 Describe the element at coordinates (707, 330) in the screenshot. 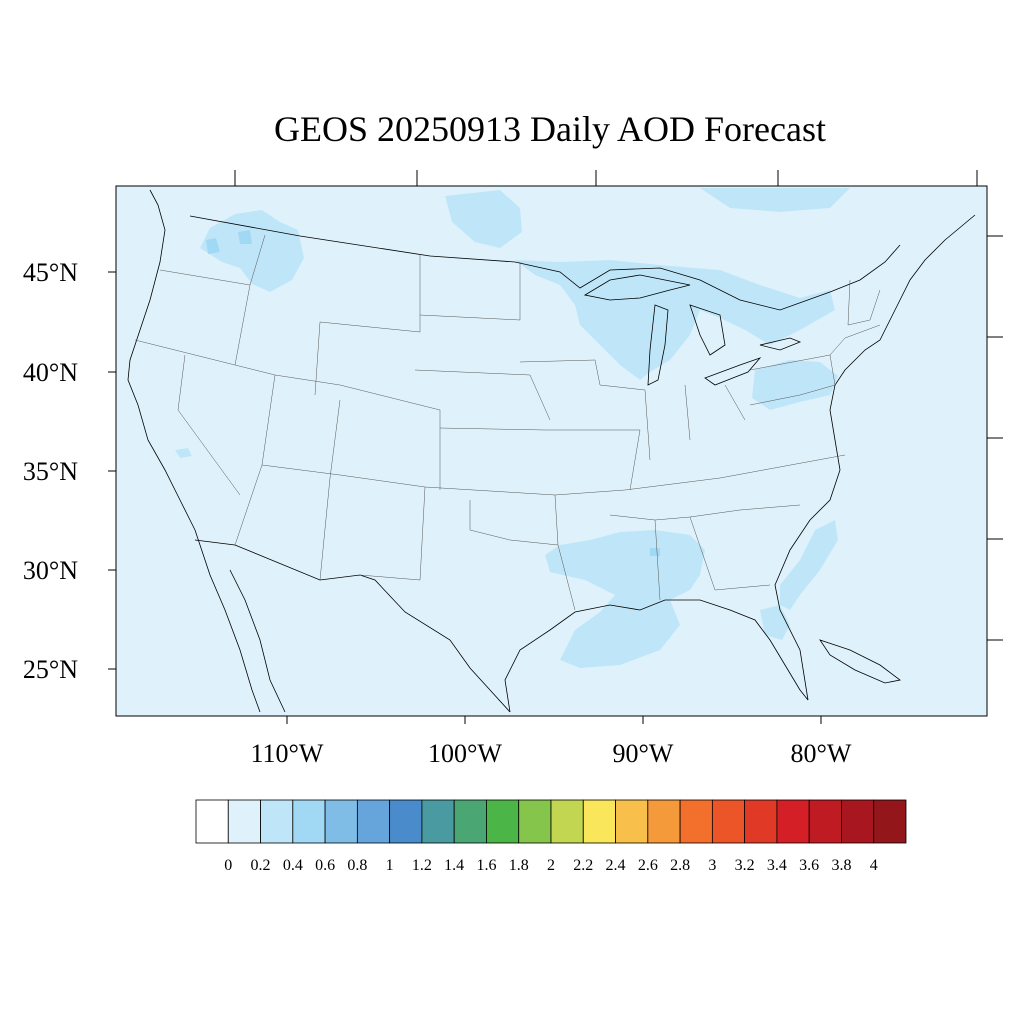

I see `lake-huron` at that location.